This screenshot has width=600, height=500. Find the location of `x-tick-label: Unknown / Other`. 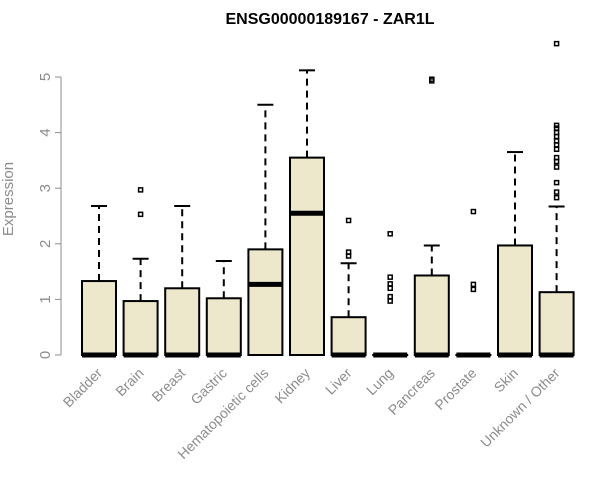

x-tick-label: Unknown / Other is located at coordinates (520, 408).